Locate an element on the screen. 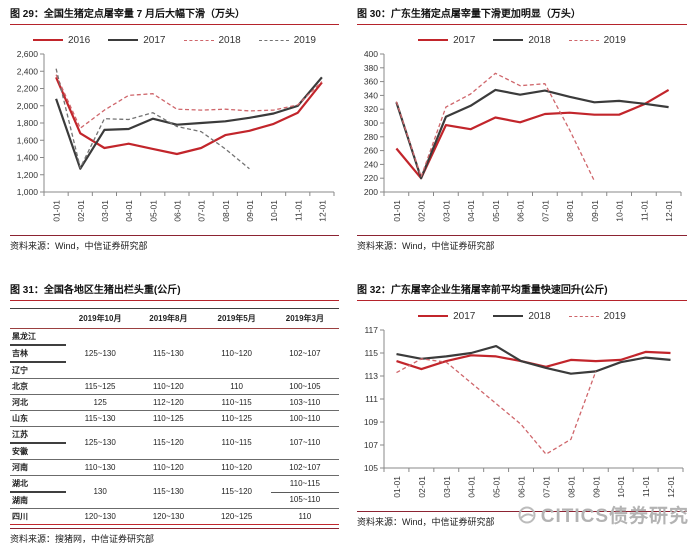 Image resolution: width=695 pixels, height=545 pixels. col-header: 2019年3月 is located at coordinates (304, 318).